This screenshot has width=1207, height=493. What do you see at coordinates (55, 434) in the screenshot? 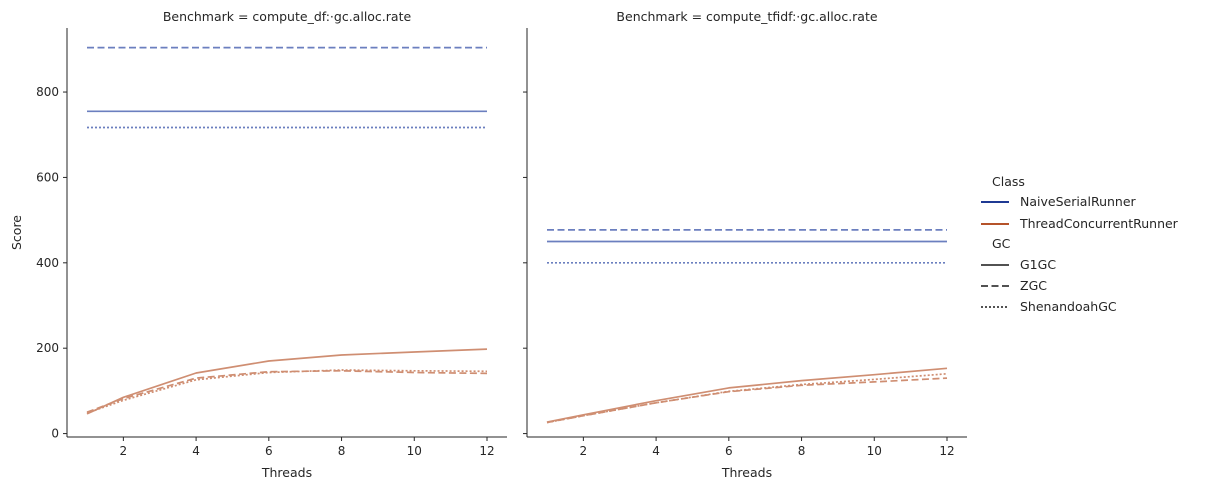
I see `y-tick-label: 0` at bounding box center [55, 434].